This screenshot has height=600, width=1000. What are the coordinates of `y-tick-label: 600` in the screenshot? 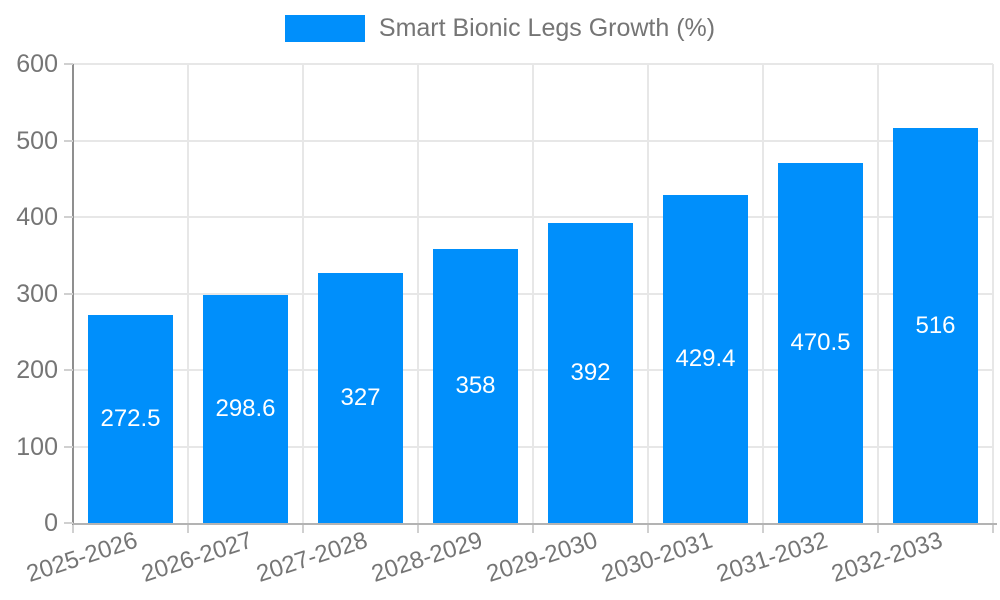 It's located at (37, 64).